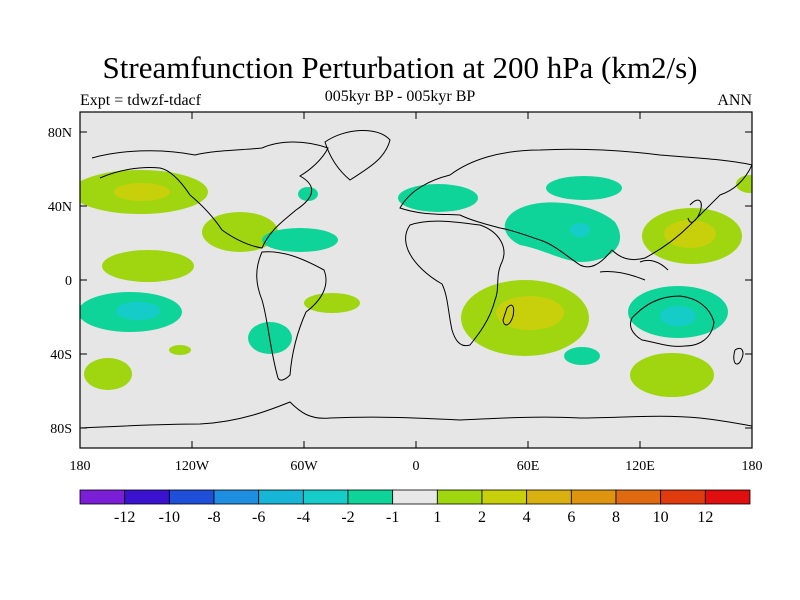 The height and width of the screenshot is (600, 800). I want to click on season-label: ANN, so click(734, 100).